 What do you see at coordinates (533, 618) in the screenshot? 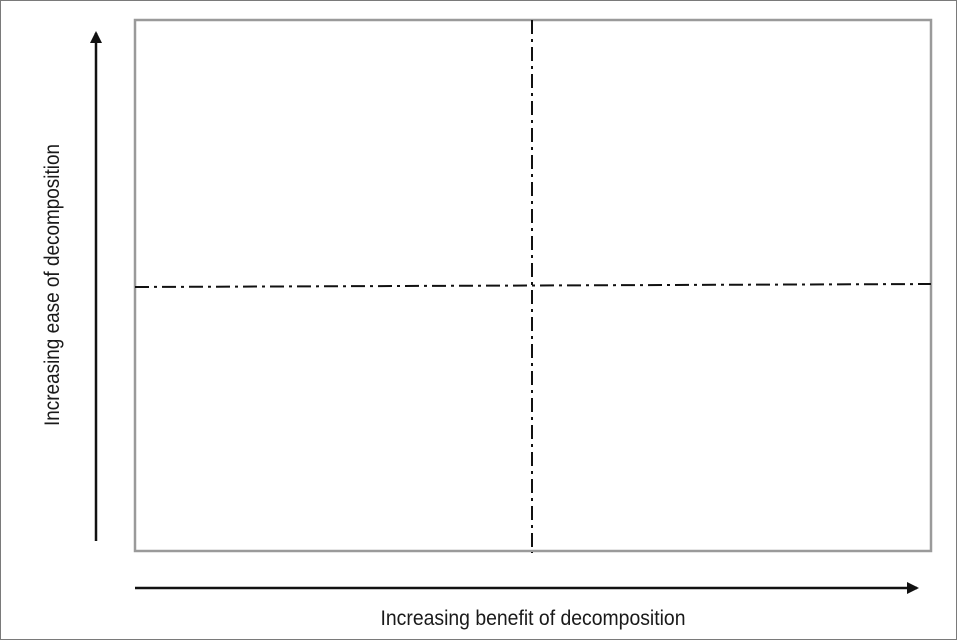
I see `x-axis-label: Increasing benefit of decomposition` at bounding box center [533, 618].